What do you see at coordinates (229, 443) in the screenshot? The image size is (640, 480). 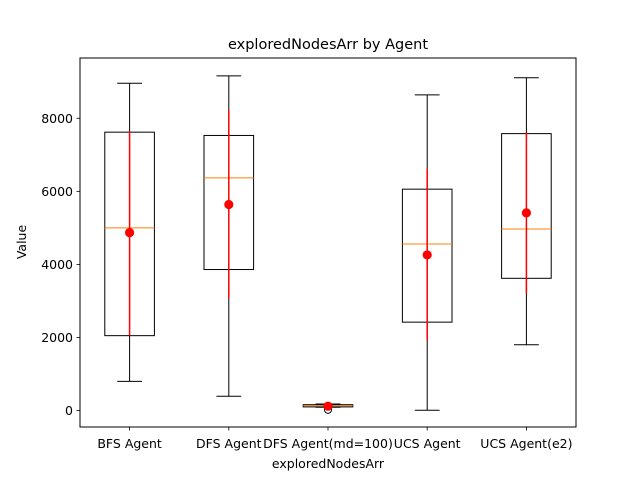 I see `x-tick-label: DFS Agent` at bounding box center [229, 443].